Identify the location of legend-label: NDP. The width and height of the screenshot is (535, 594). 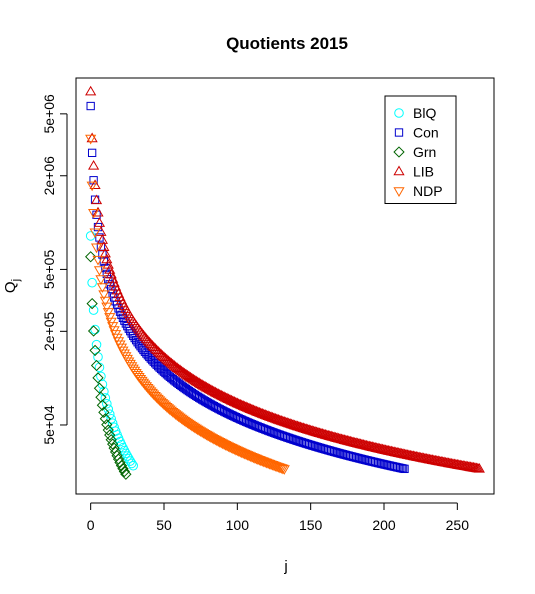
(428, 191).